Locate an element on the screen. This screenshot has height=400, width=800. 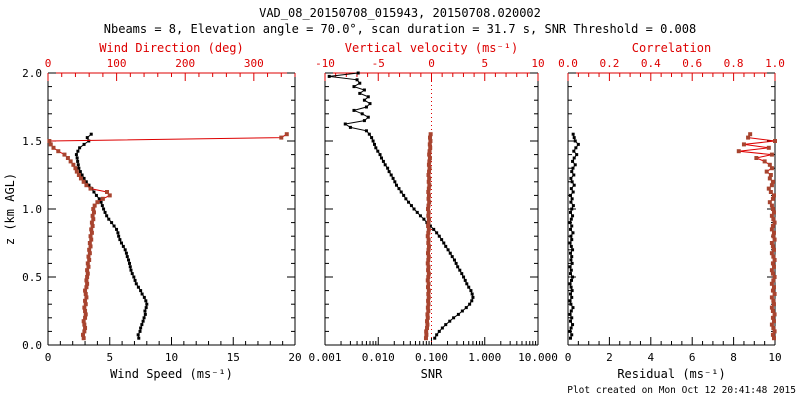
svg-text: 200 is located at coordinates (185, 63).